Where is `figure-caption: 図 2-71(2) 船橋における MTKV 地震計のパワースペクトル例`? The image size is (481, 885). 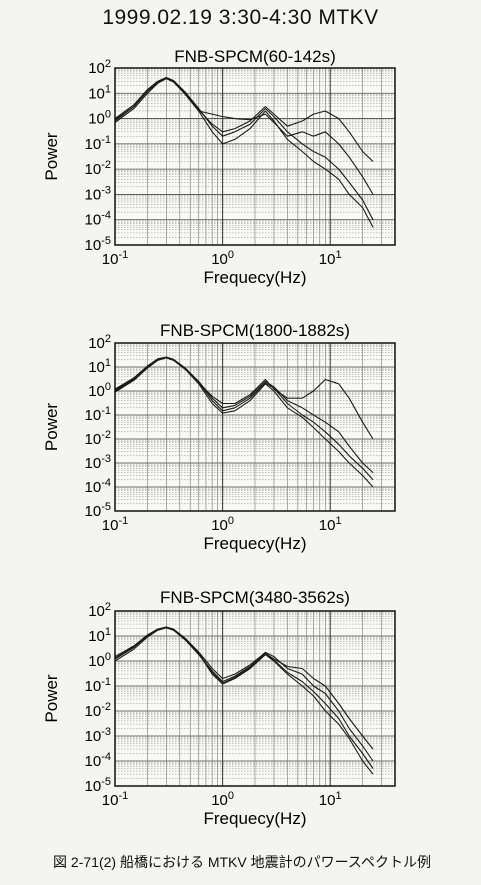 figure-caption: 図 2-71(2) 船橋における MTKV 地震計のパワースペクトル例 is located at coordinates (242, 862).